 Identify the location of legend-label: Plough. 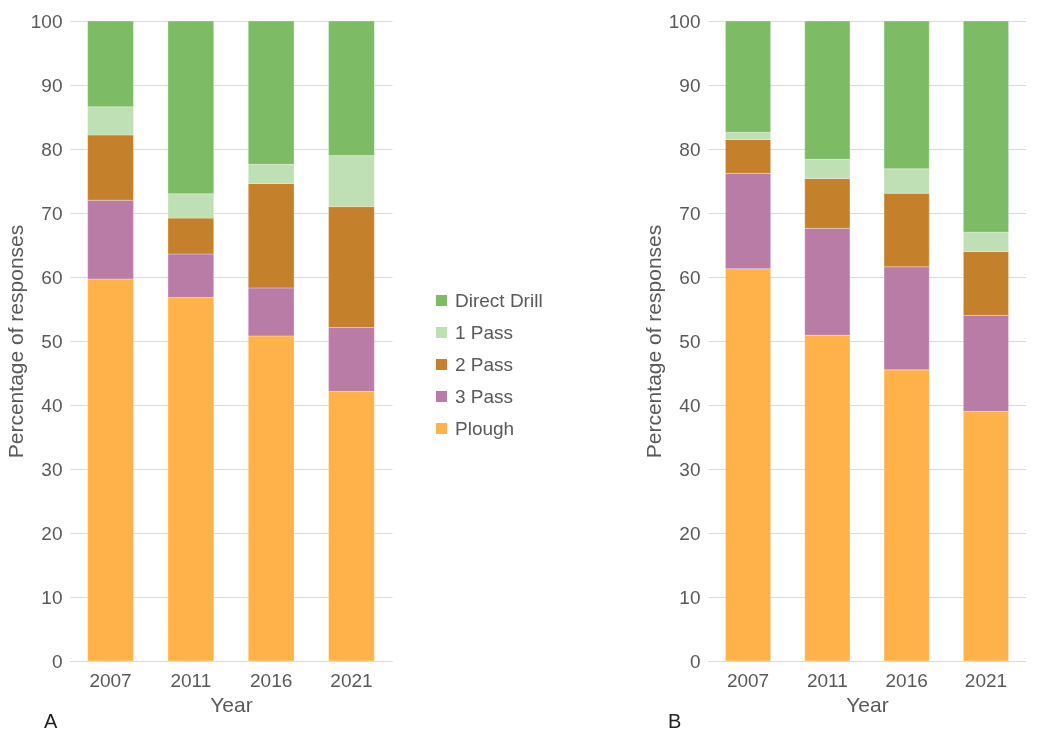
(485, 428).